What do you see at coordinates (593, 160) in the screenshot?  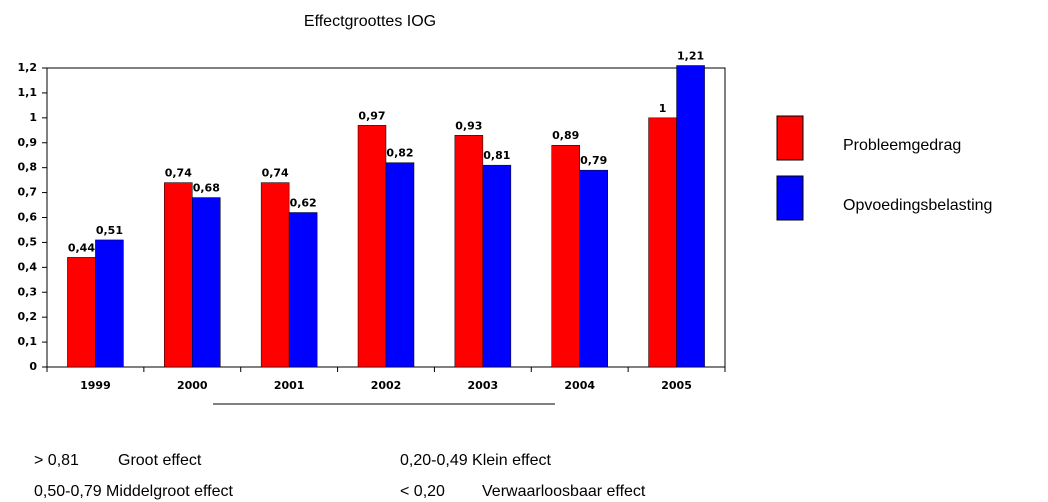 I see `value-label: 0,79` at bounding box center [593, 160].